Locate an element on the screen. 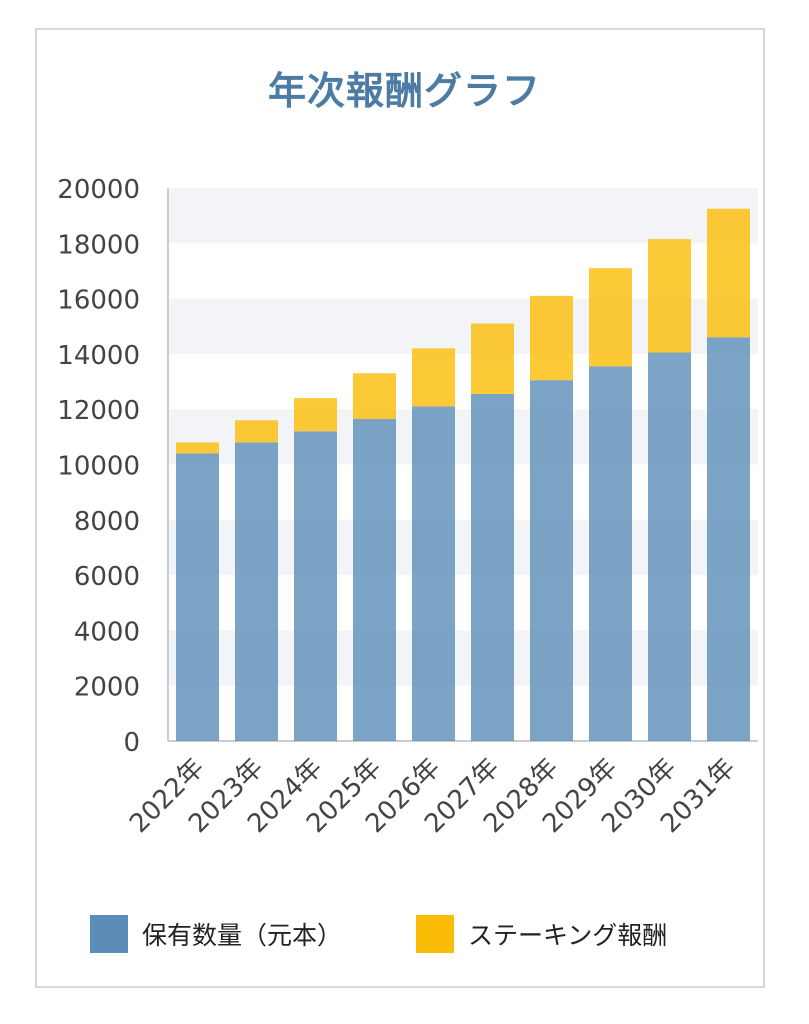  legend-item-staking-reward: ステーキング報酬 is located at coordinates (541, 934).